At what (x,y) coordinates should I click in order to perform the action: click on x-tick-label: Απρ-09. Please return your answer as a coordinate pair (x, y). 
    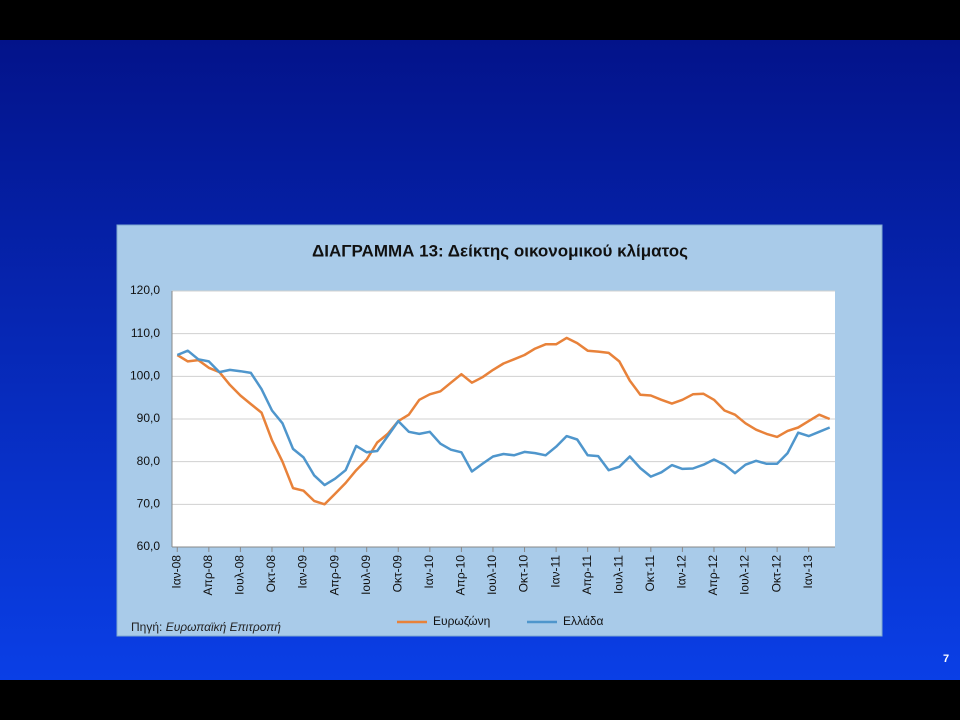
    Looking at the image, I should click on (334, 575).